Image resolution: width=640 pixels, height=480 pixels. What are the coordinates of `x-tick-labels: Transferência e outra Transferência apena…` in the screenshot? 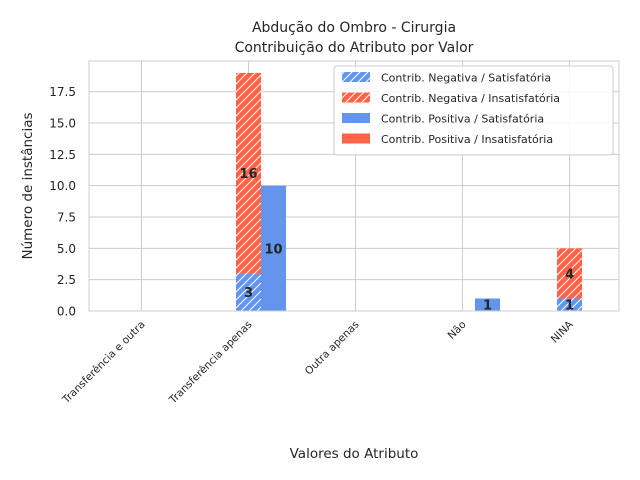 It's located at (318, 362).